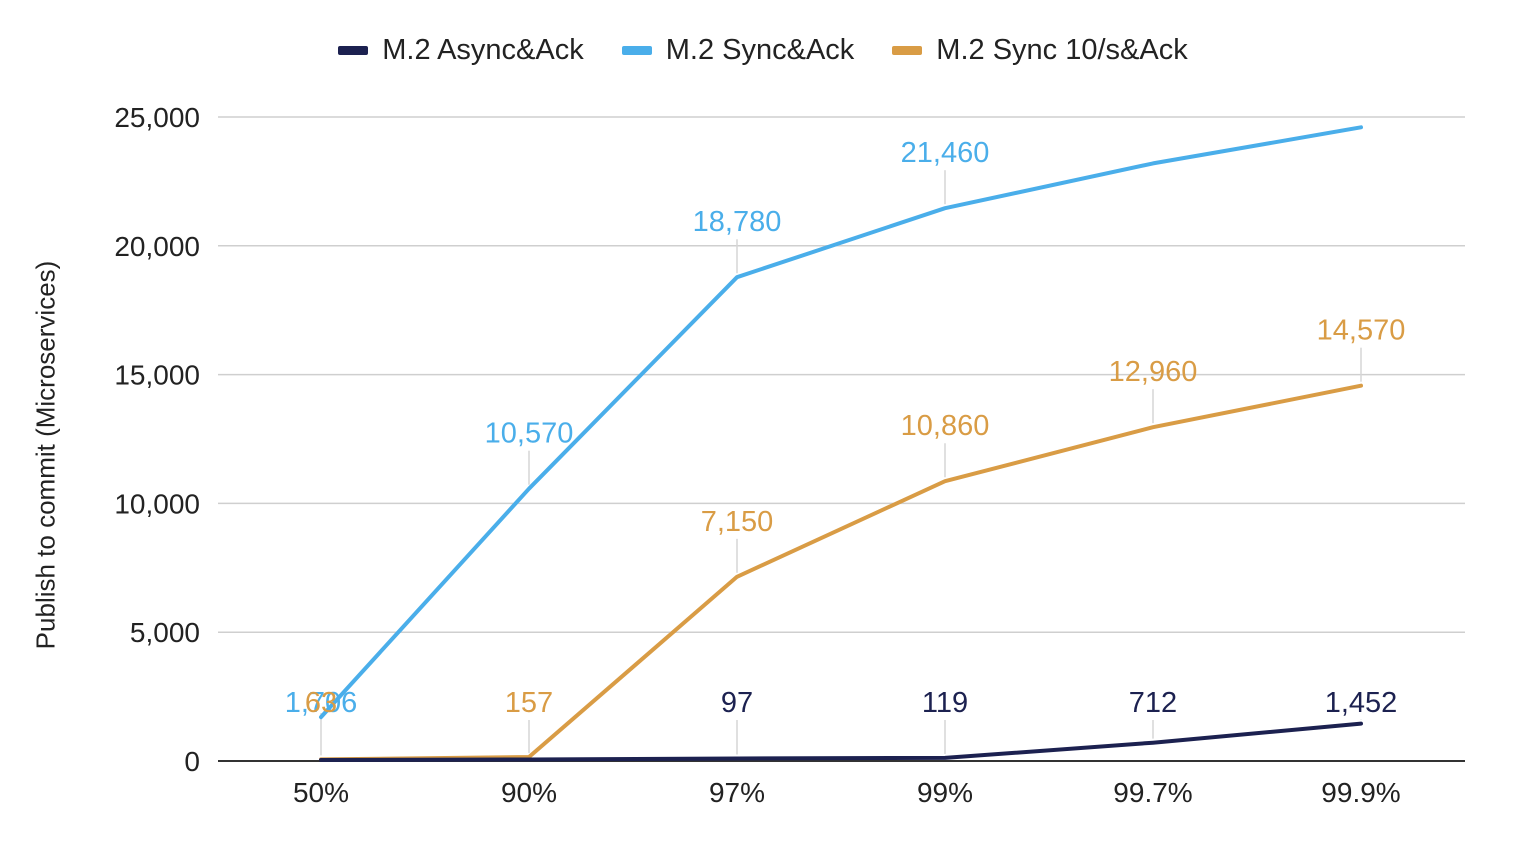 The width and height of the screenshot is (1526, 862). I want to click on x-tick-label: 97%, so click(737, 792).